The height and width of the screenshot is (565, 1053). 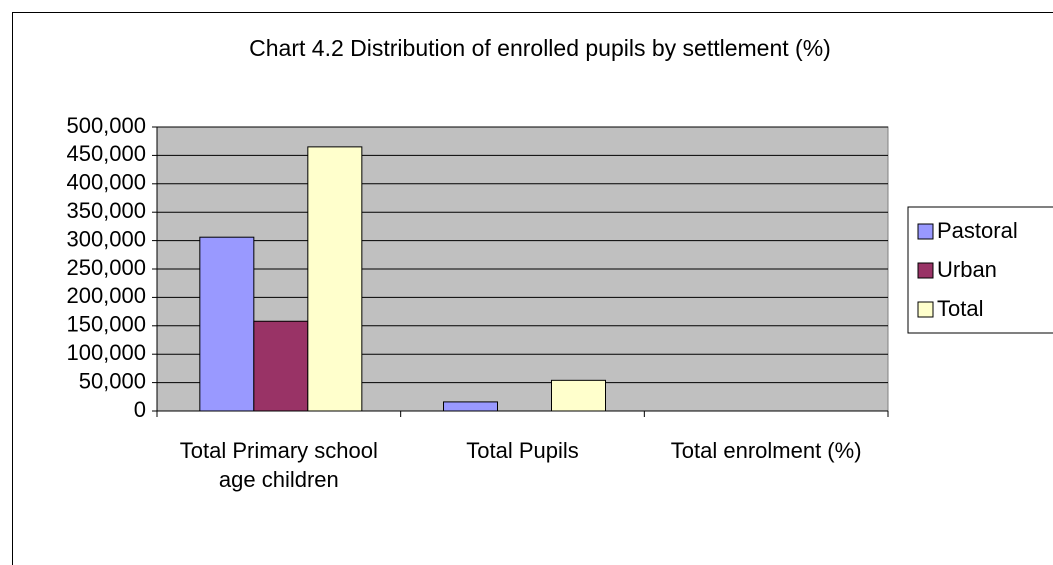 What do you see at coordinates (106, 238) in the screenshot?
I see `y-tick-label: 300,000` at bounding box center [106, 238].